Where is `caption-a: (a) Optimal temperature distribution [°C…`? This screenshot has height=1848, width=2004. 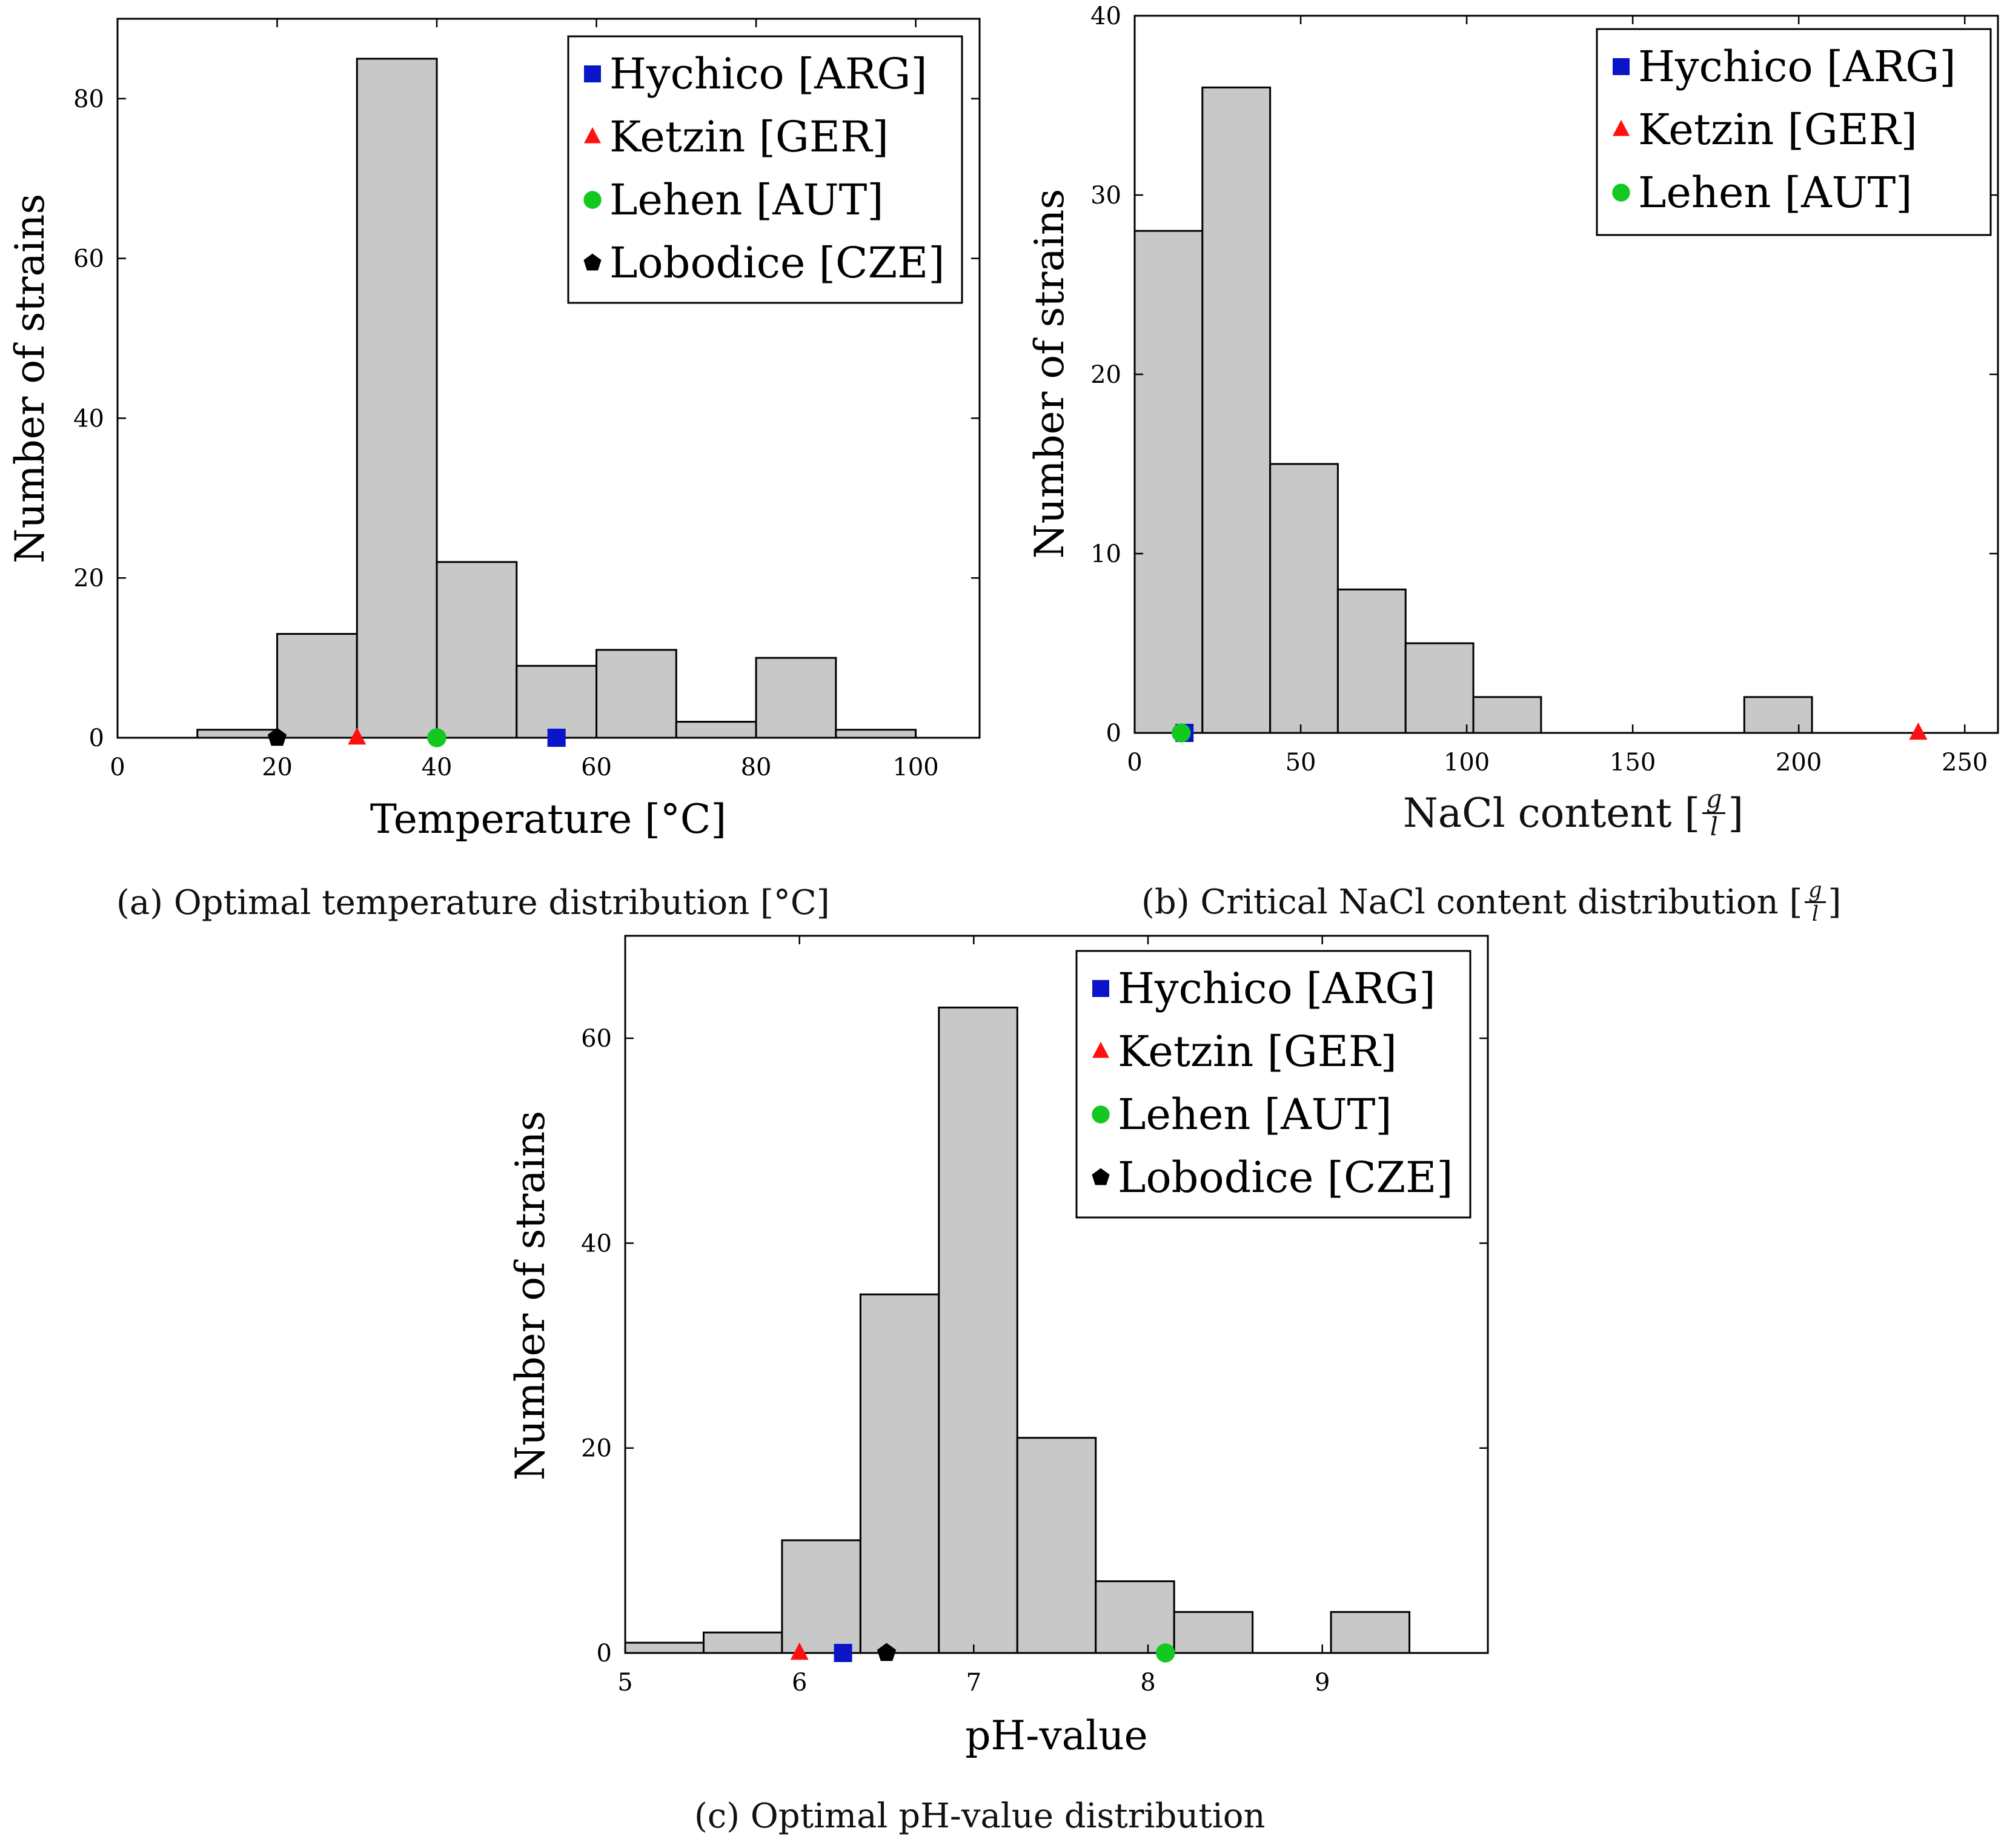 caption-a: (a) Optimal temperature distribution [°C… is located at coordinates (473, 902).